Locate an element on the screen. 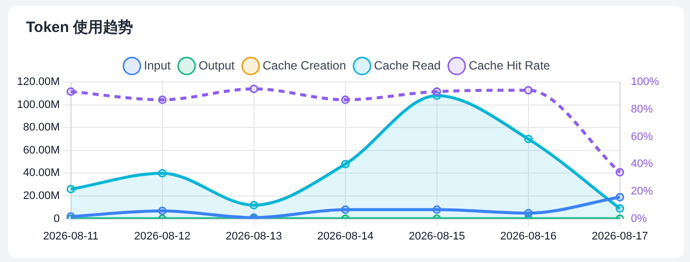  legend-label: Cache Creation is located at coordinates (304, 65).